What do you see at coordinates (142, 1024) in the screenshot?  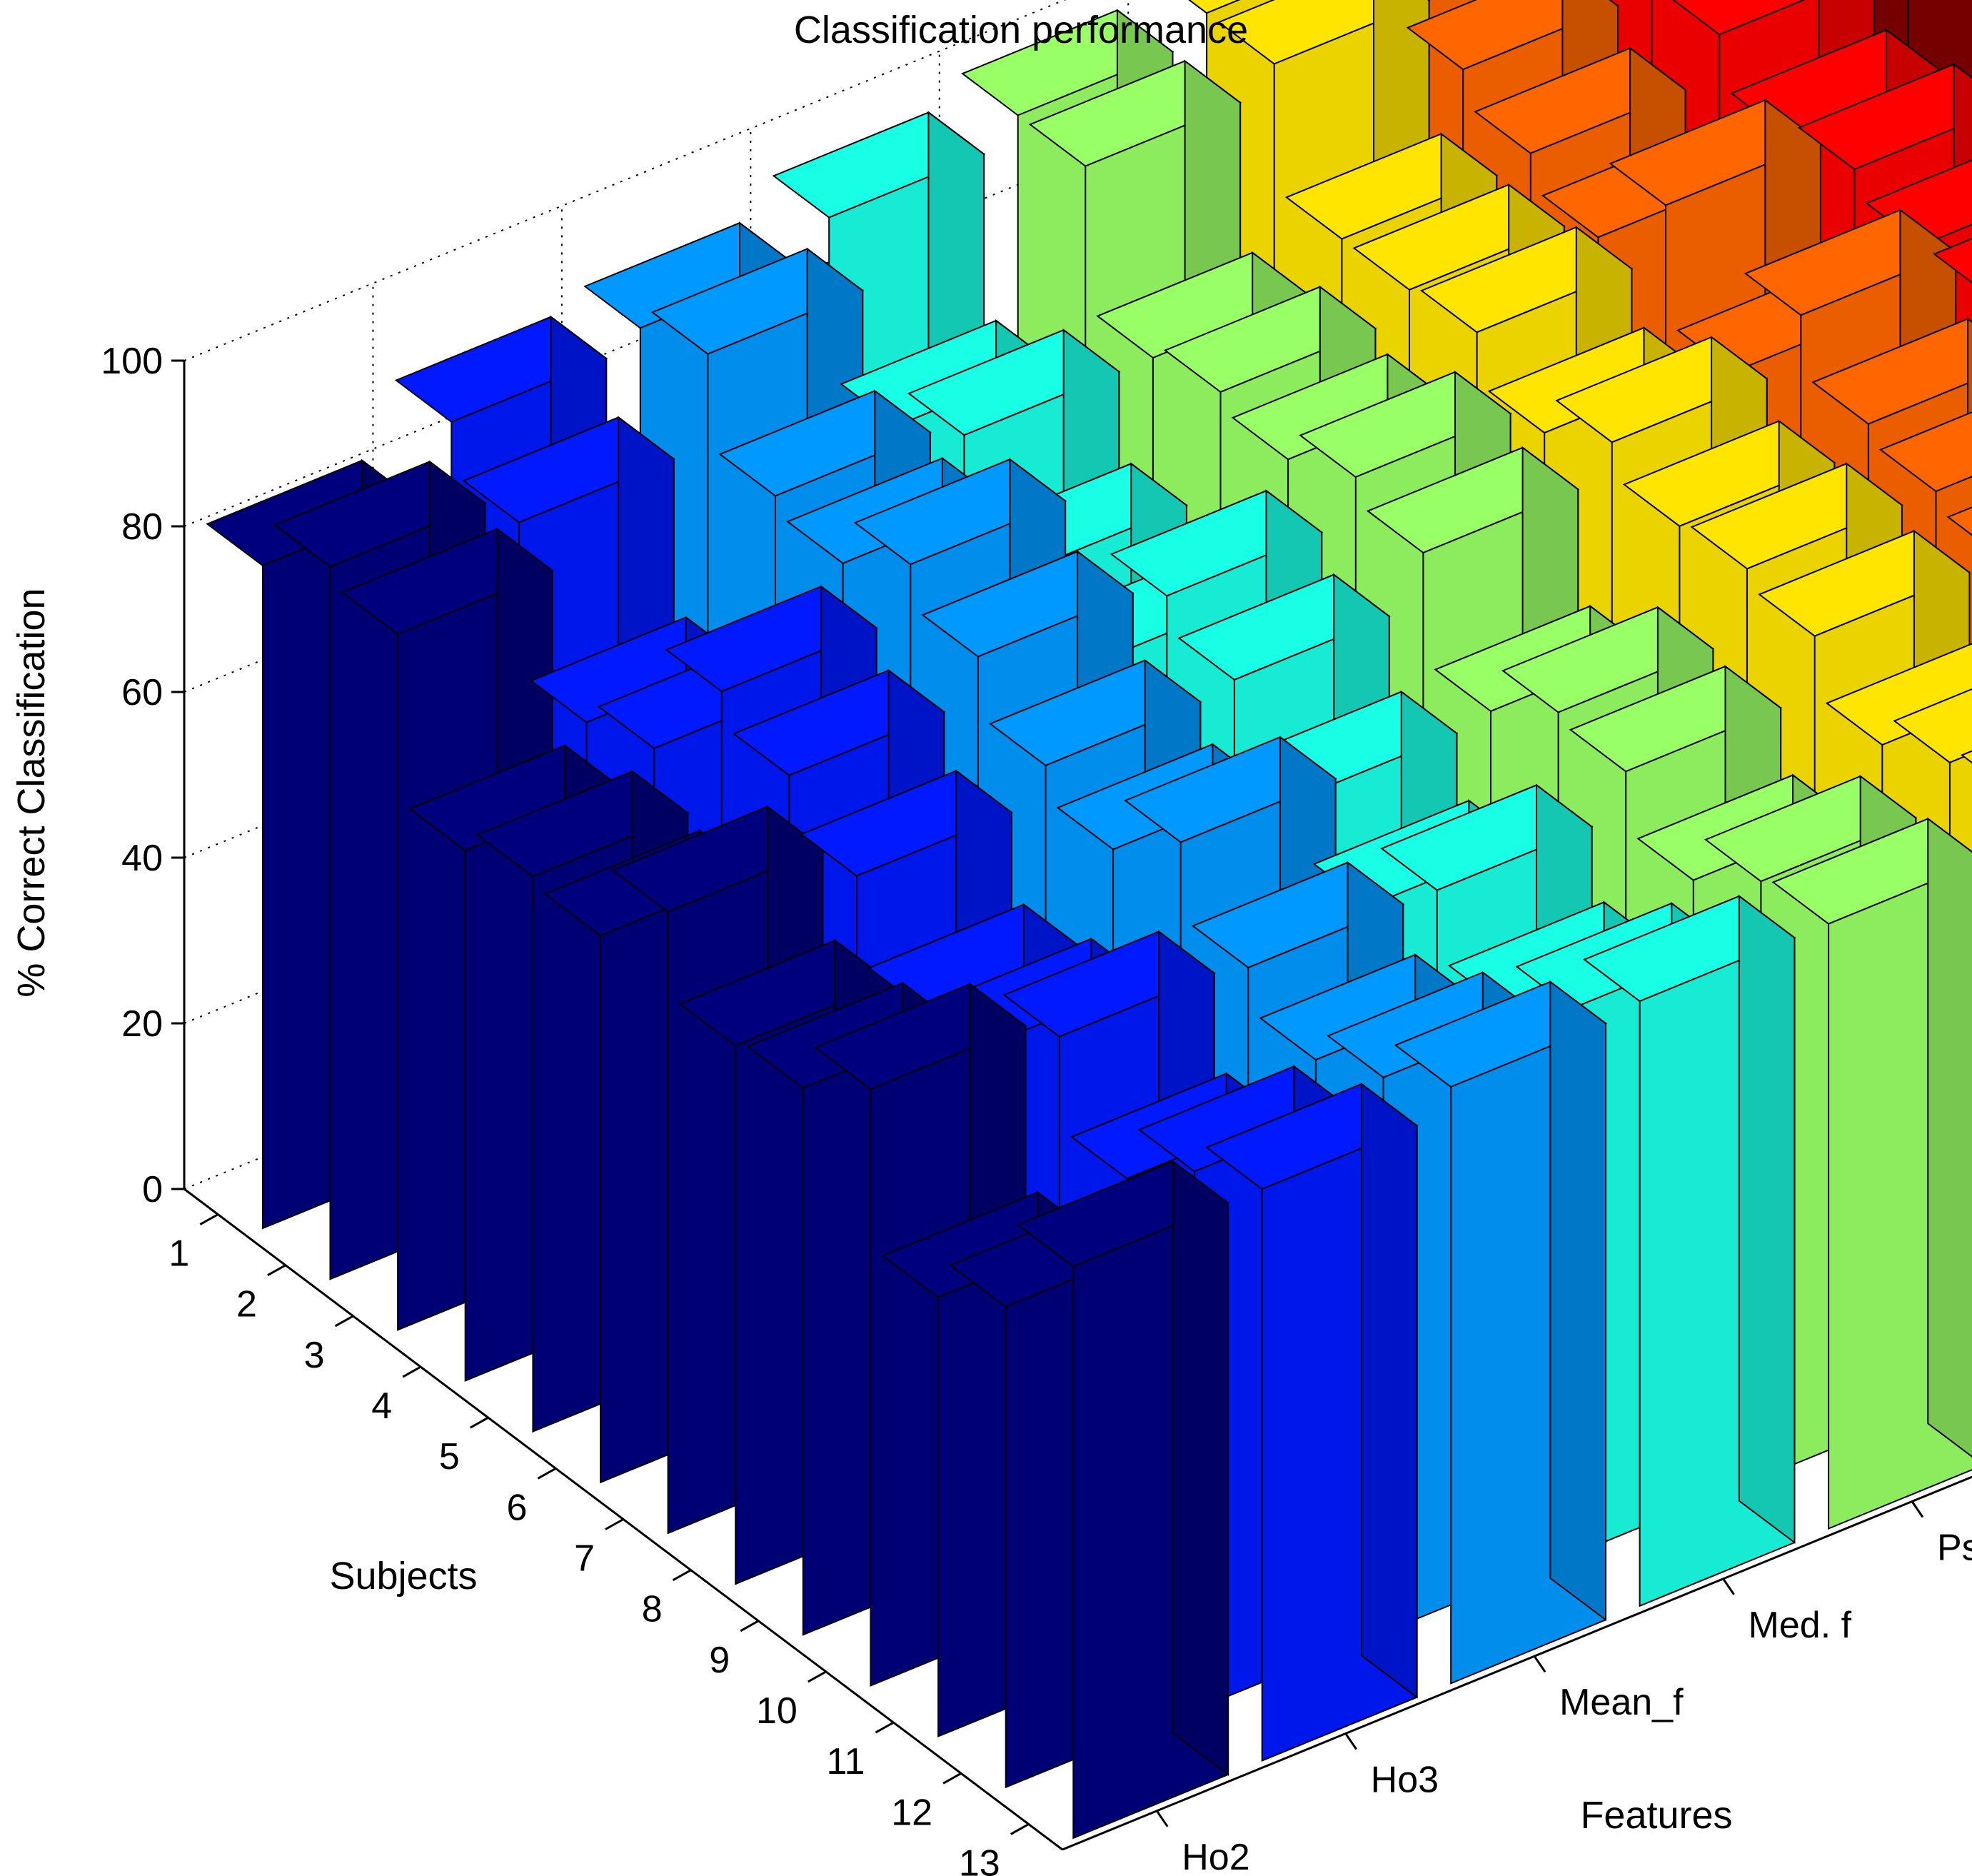 I see `z-tick-label: 20` at bounding box center [142, 1024].